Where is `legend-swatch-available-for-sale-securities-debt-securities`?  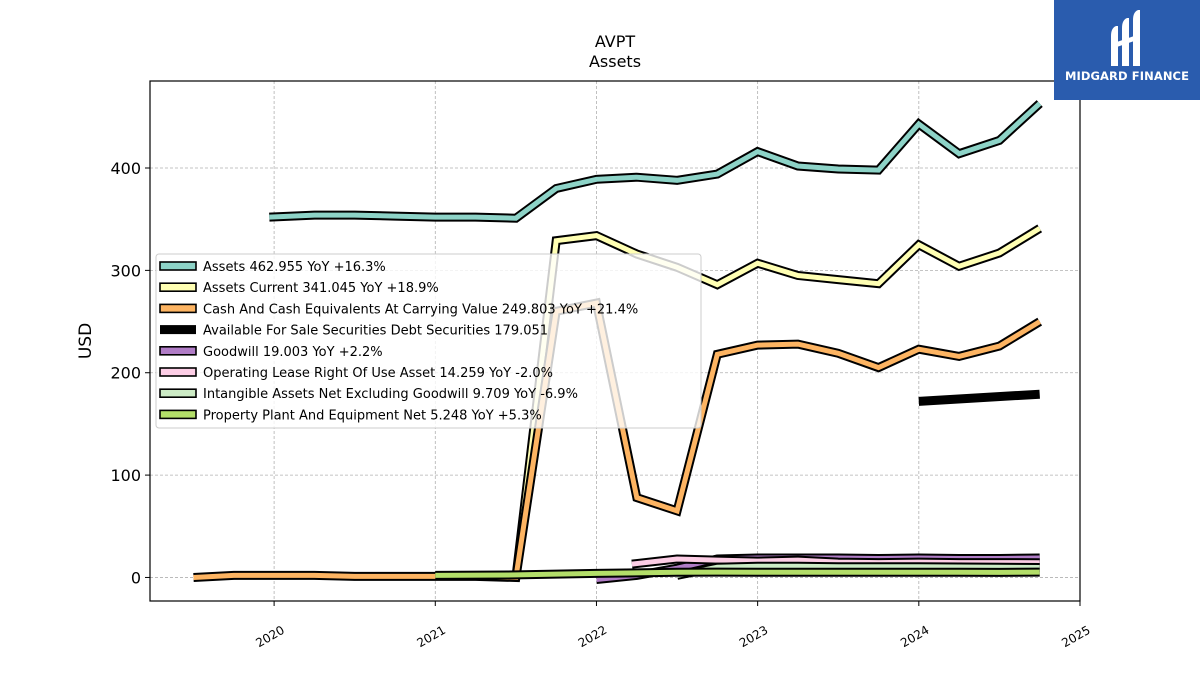
legend-swatch-available-for-sale-securities-debt-securities is located at coordinates (178, 330).